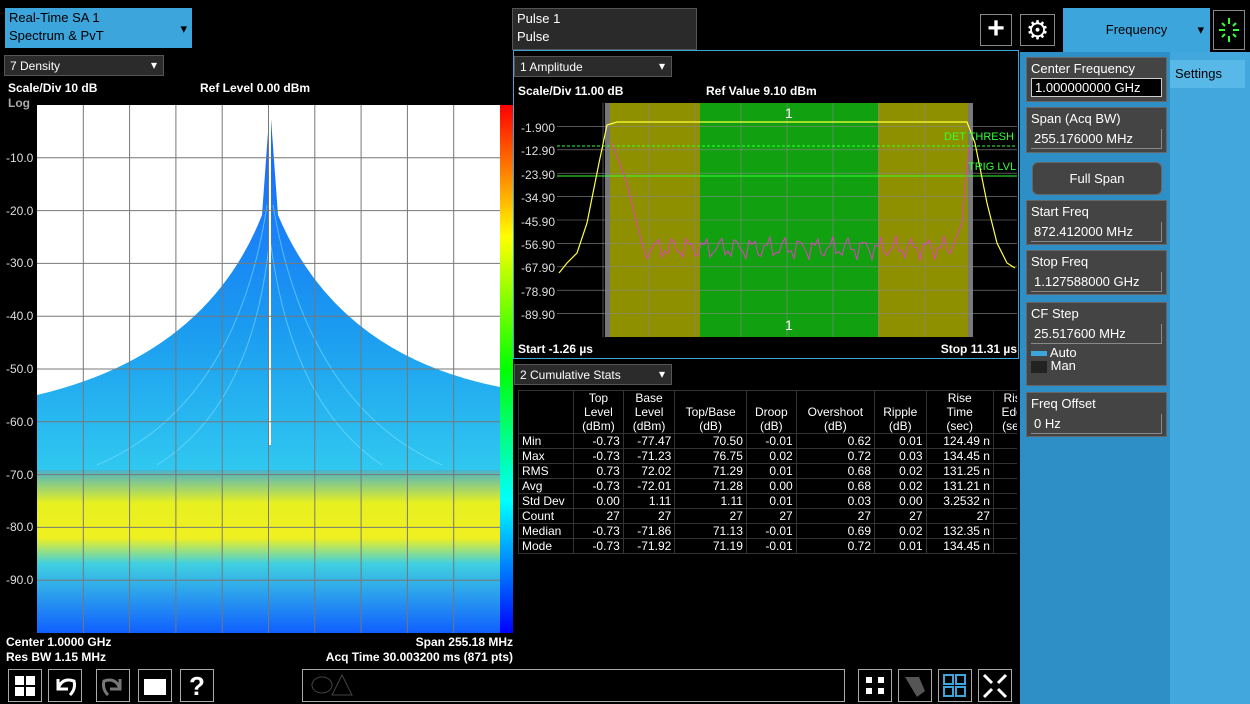 This screenshot has width=1250, height=704. Describe the element at coordinates (767, 516) in the screenshot. I see `stats-row: Count2727272727272727` at that location.